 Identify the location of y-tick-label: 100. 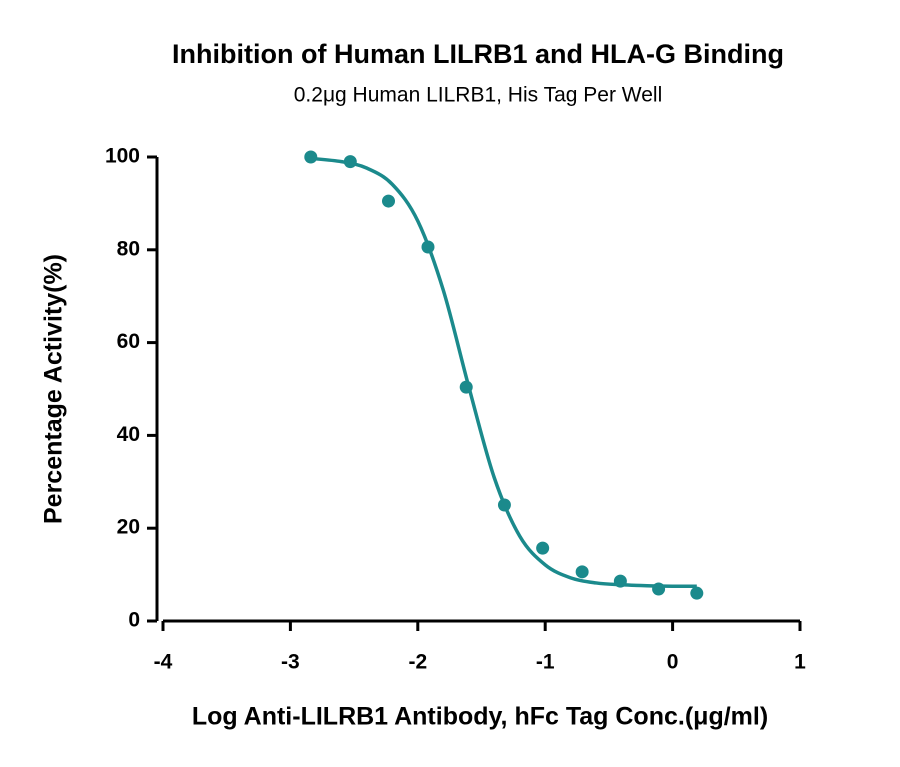
(122, 156).